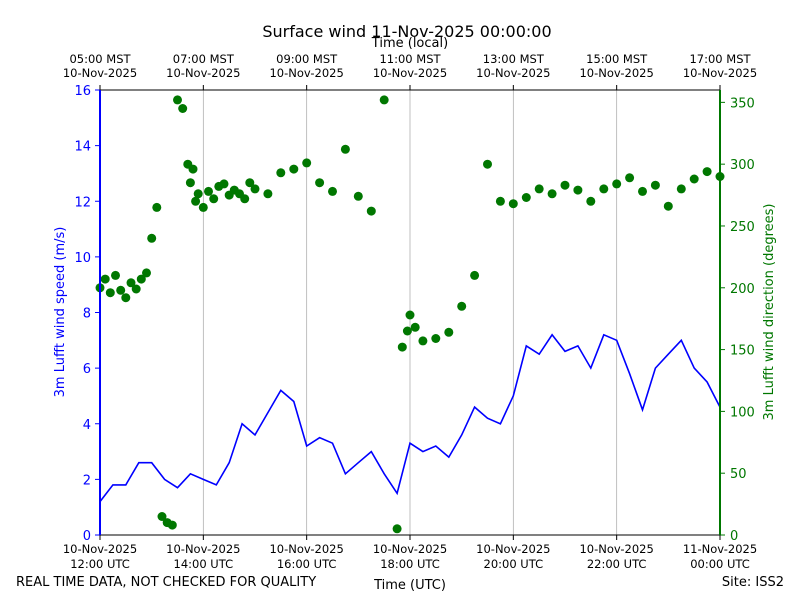 This screenshot has height=600, width=800. What do you see at coordinates (769, 312) in the screenshot?
I see `right-axis-label: 3m Lufft wind direction (degrees)` at bounding box center [769, 312].